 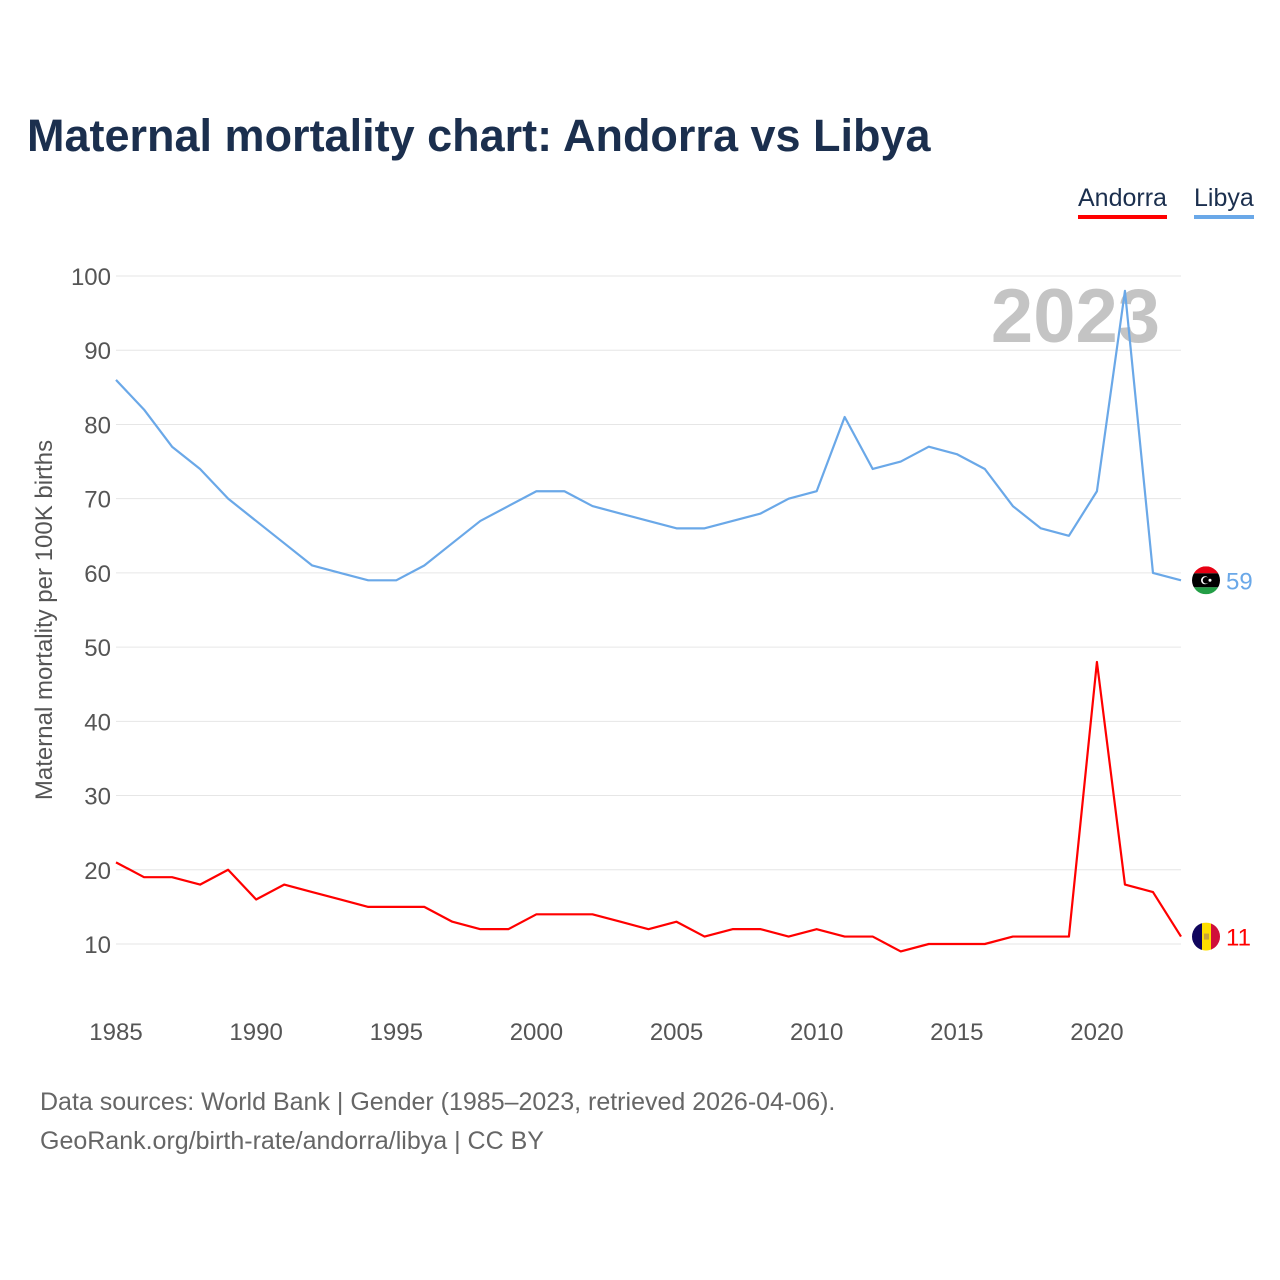 I want to click on flag-icon-andorra, so click(x=1206, y=936).